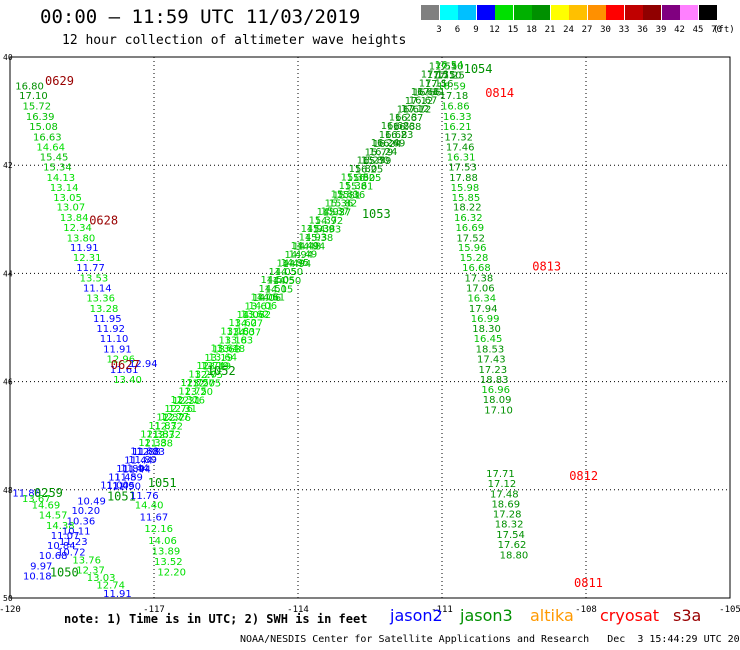 The image size is (740, 650). Describe the element at coordinates (71, 208) in the screenshot. I see `wave-height-point: 13.07` at that location.